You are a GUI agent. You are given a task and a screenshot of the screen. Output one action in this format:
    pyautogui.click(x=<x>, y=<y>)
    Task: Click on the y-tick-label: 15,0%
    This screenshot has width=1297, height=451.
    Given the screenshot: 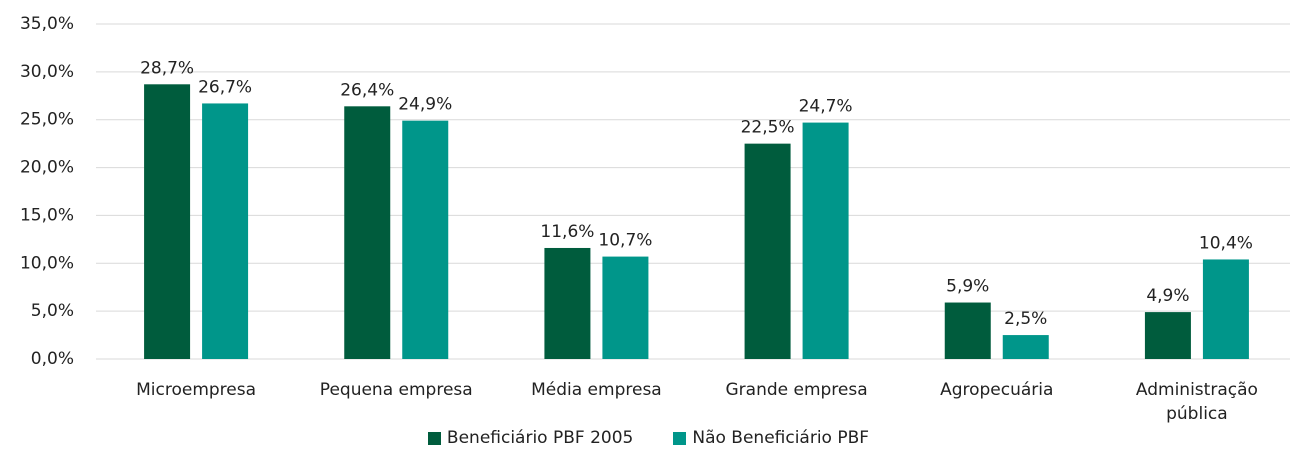 What is the action you would take?
    pyautogui.click(x=47, y=215)
    